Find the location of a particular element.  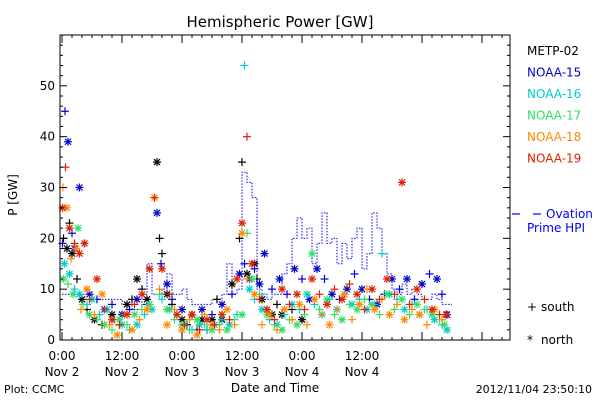

x-tick-label-date: Nov 2 is located at coordinates (62, 372).